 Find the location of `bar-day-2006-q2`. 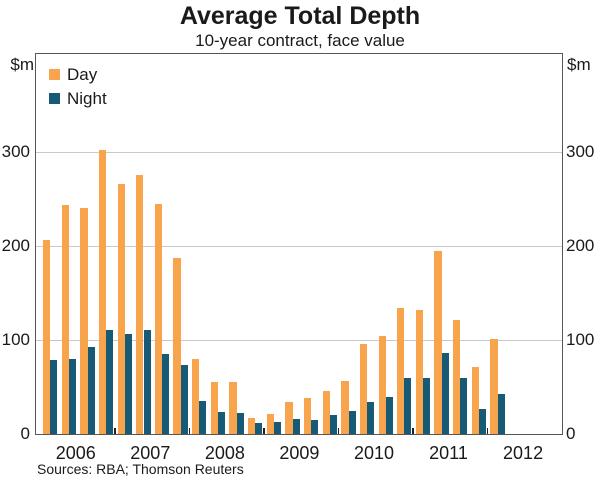

bar-day-2006-q2 is located at coordinates (65, 319).